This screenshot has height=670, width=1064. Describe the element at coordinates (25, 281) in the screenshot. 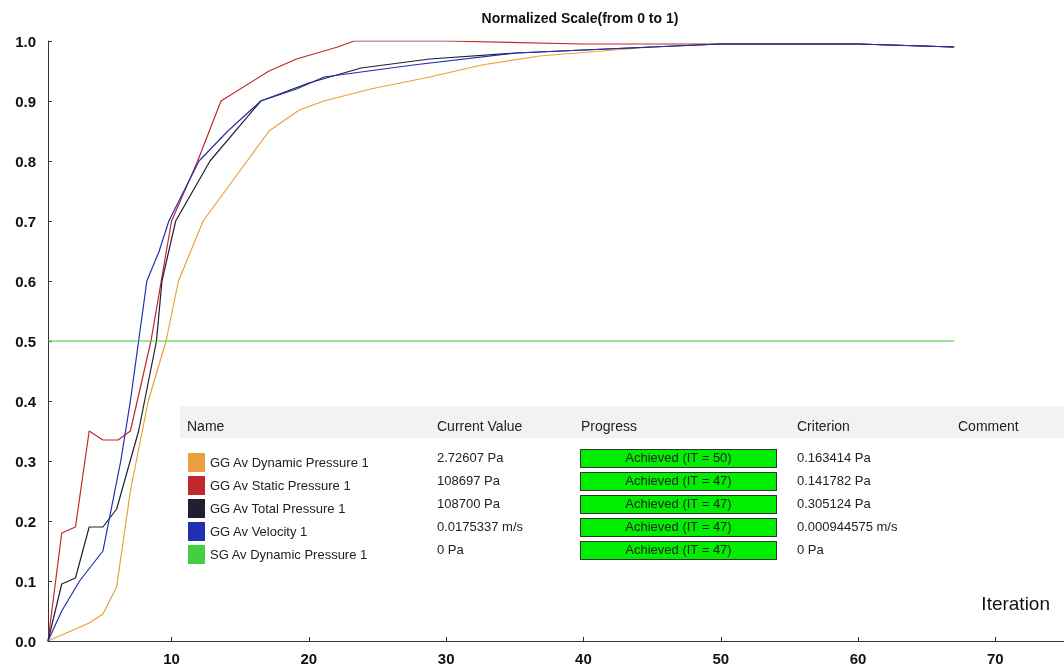

I see `y-tick-label: 0.6` at that location.